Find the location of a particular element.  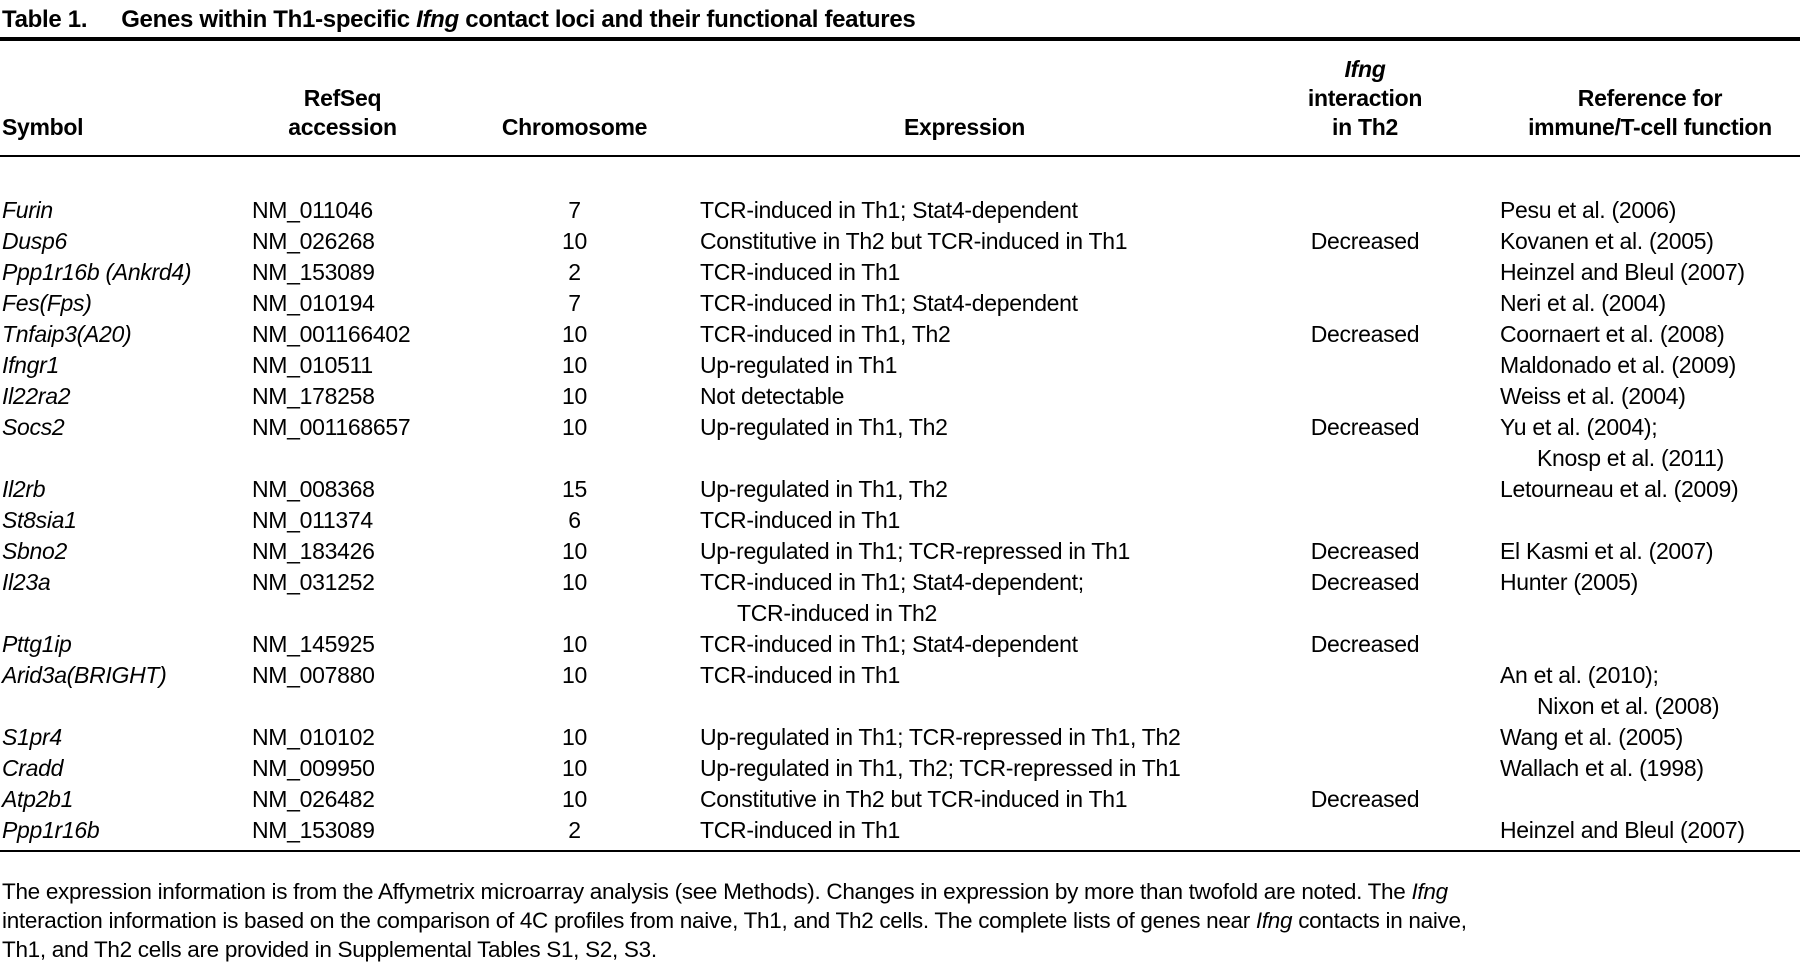

gene-symbol: Fes(Fps) is located at coordinates (47, 303).